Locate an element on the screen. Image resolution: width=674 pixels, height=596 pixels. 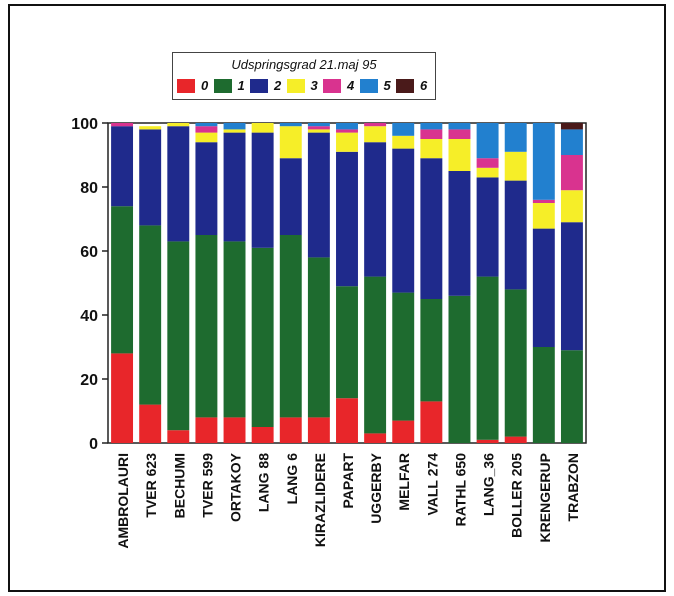
x-tick-label: LANG 88 is located at coordinates (264, 482).